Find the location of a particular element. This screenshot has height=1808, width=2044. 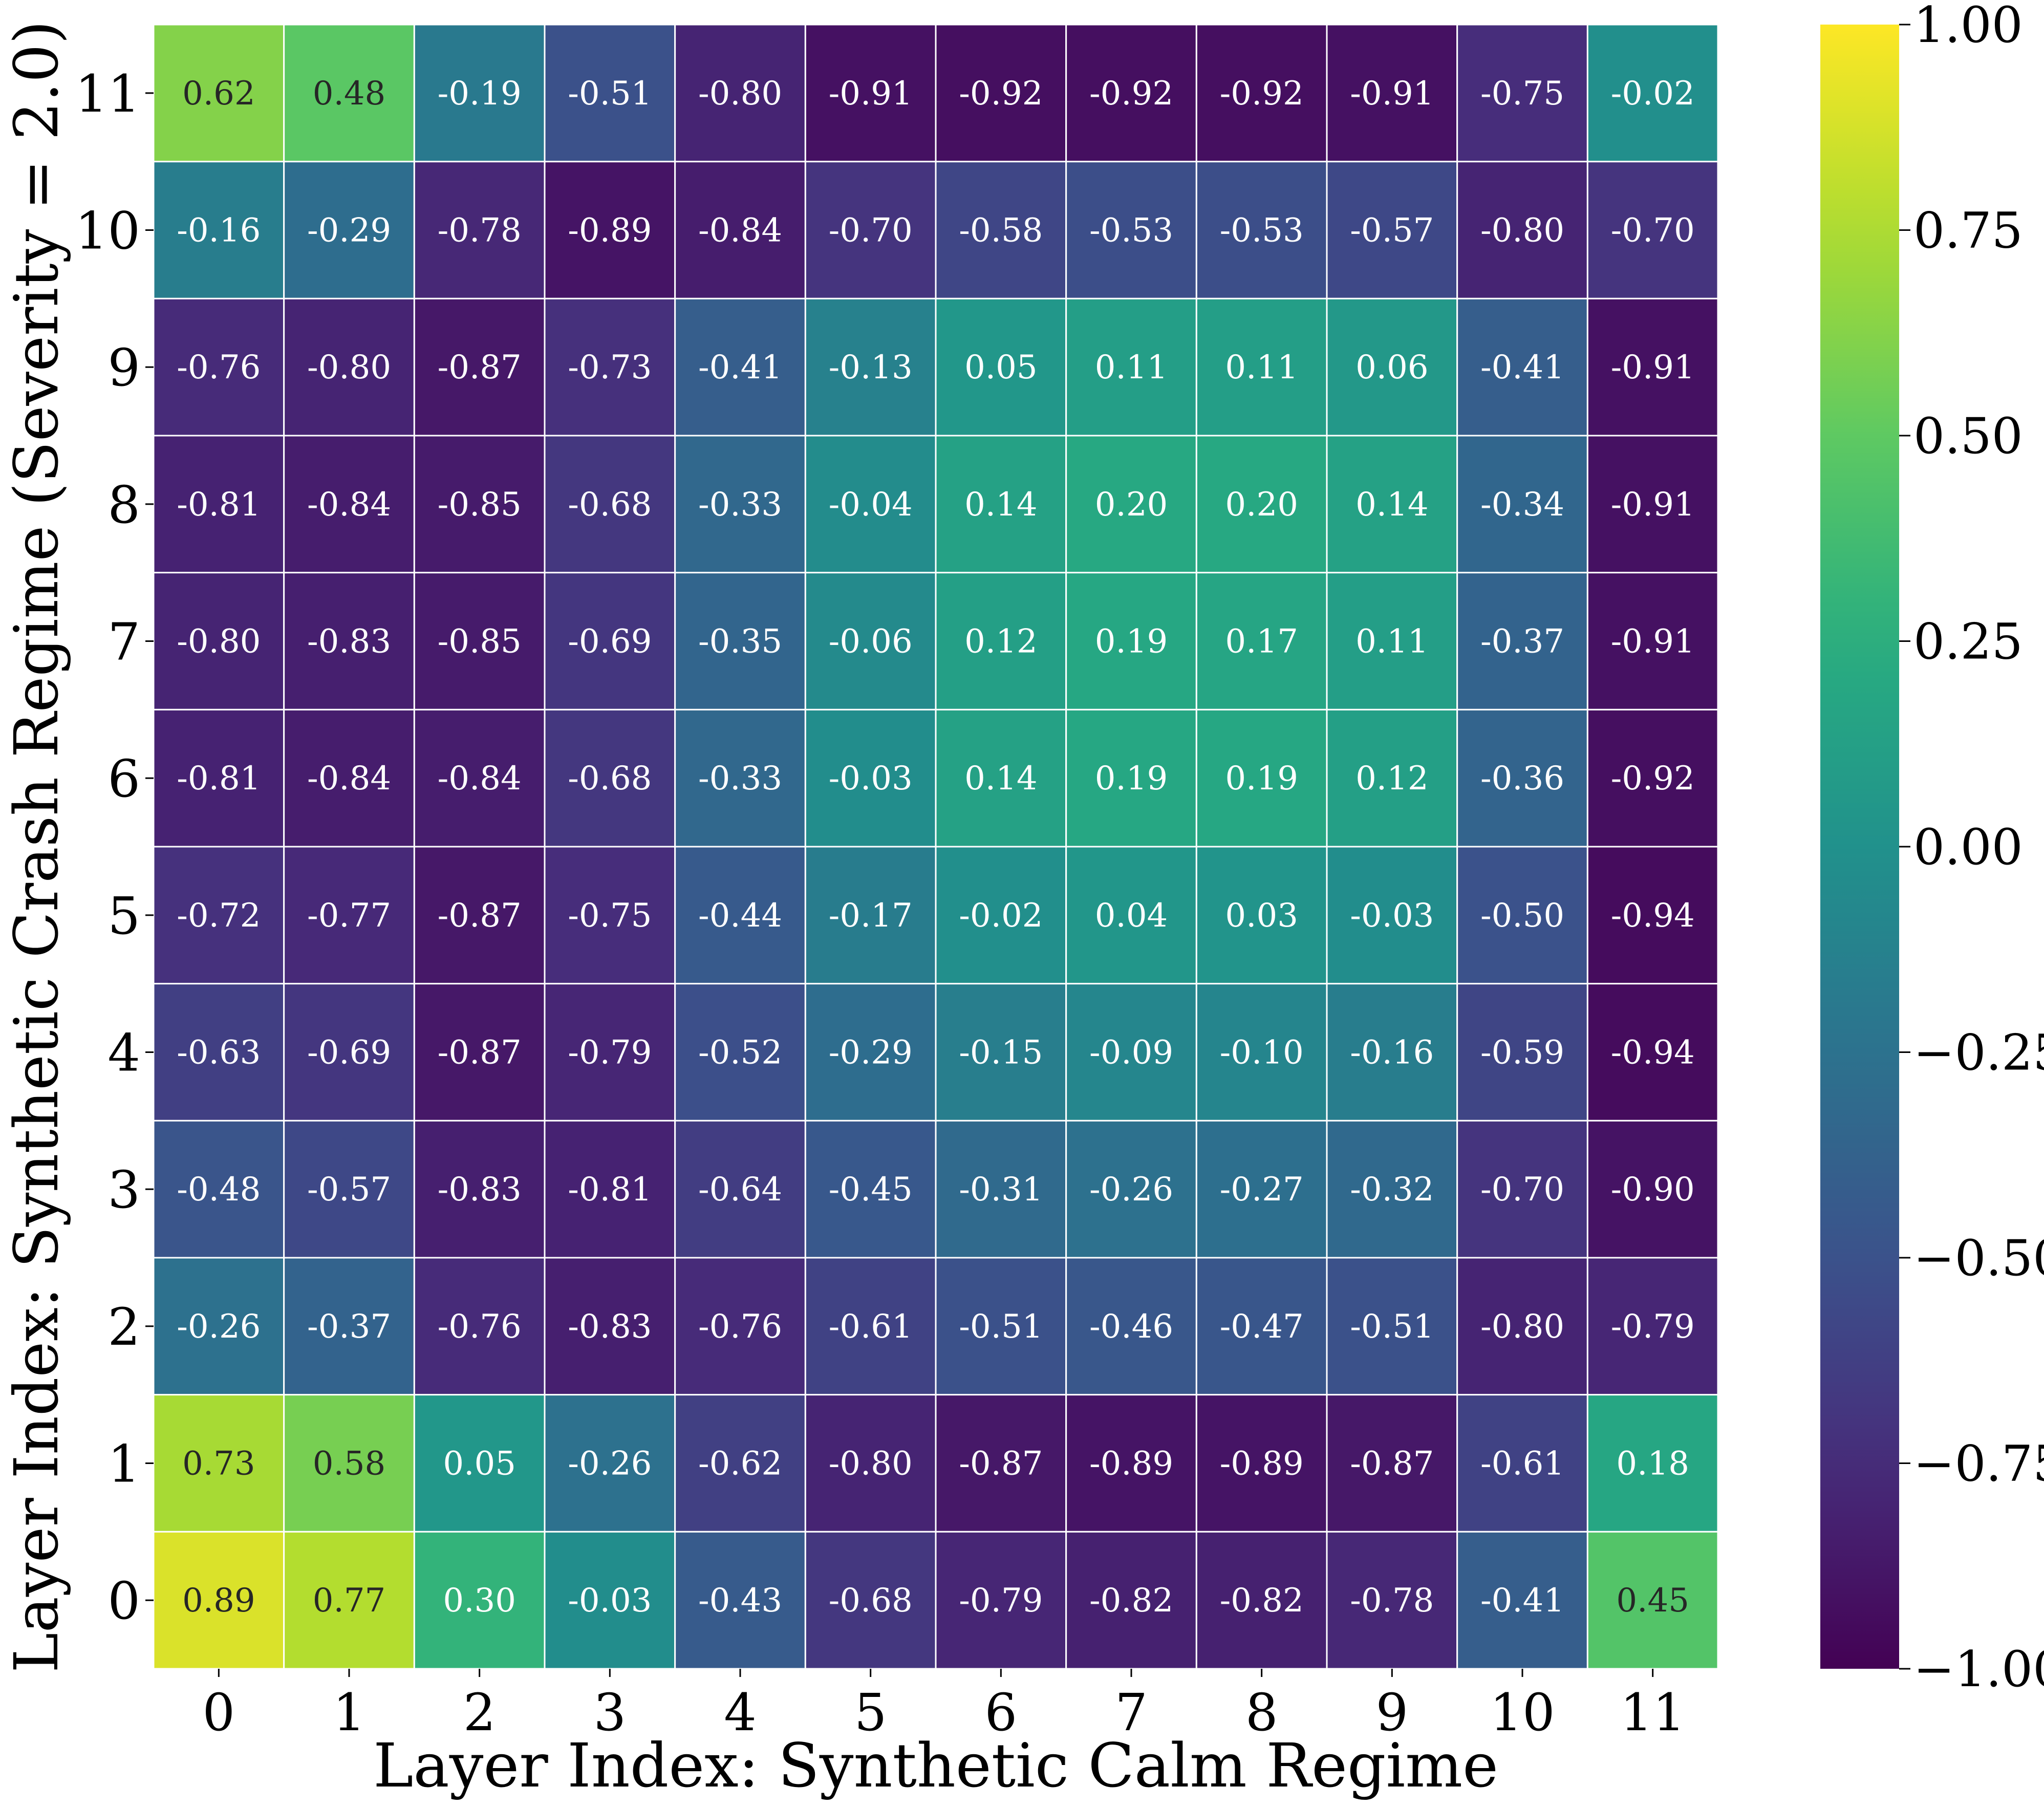

cell-value-label: -0.47 is located at coordinates (1262, 1327).